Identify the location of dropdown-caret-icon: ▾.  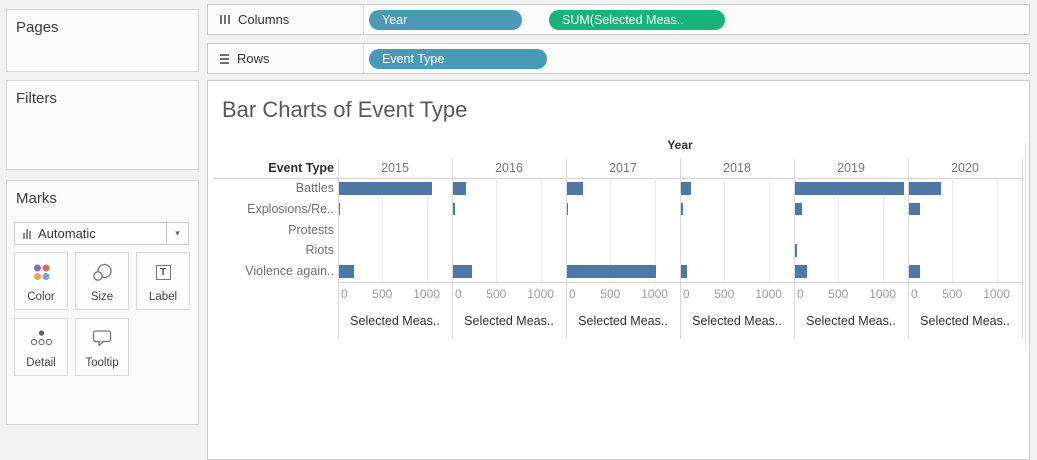
(177, 233).